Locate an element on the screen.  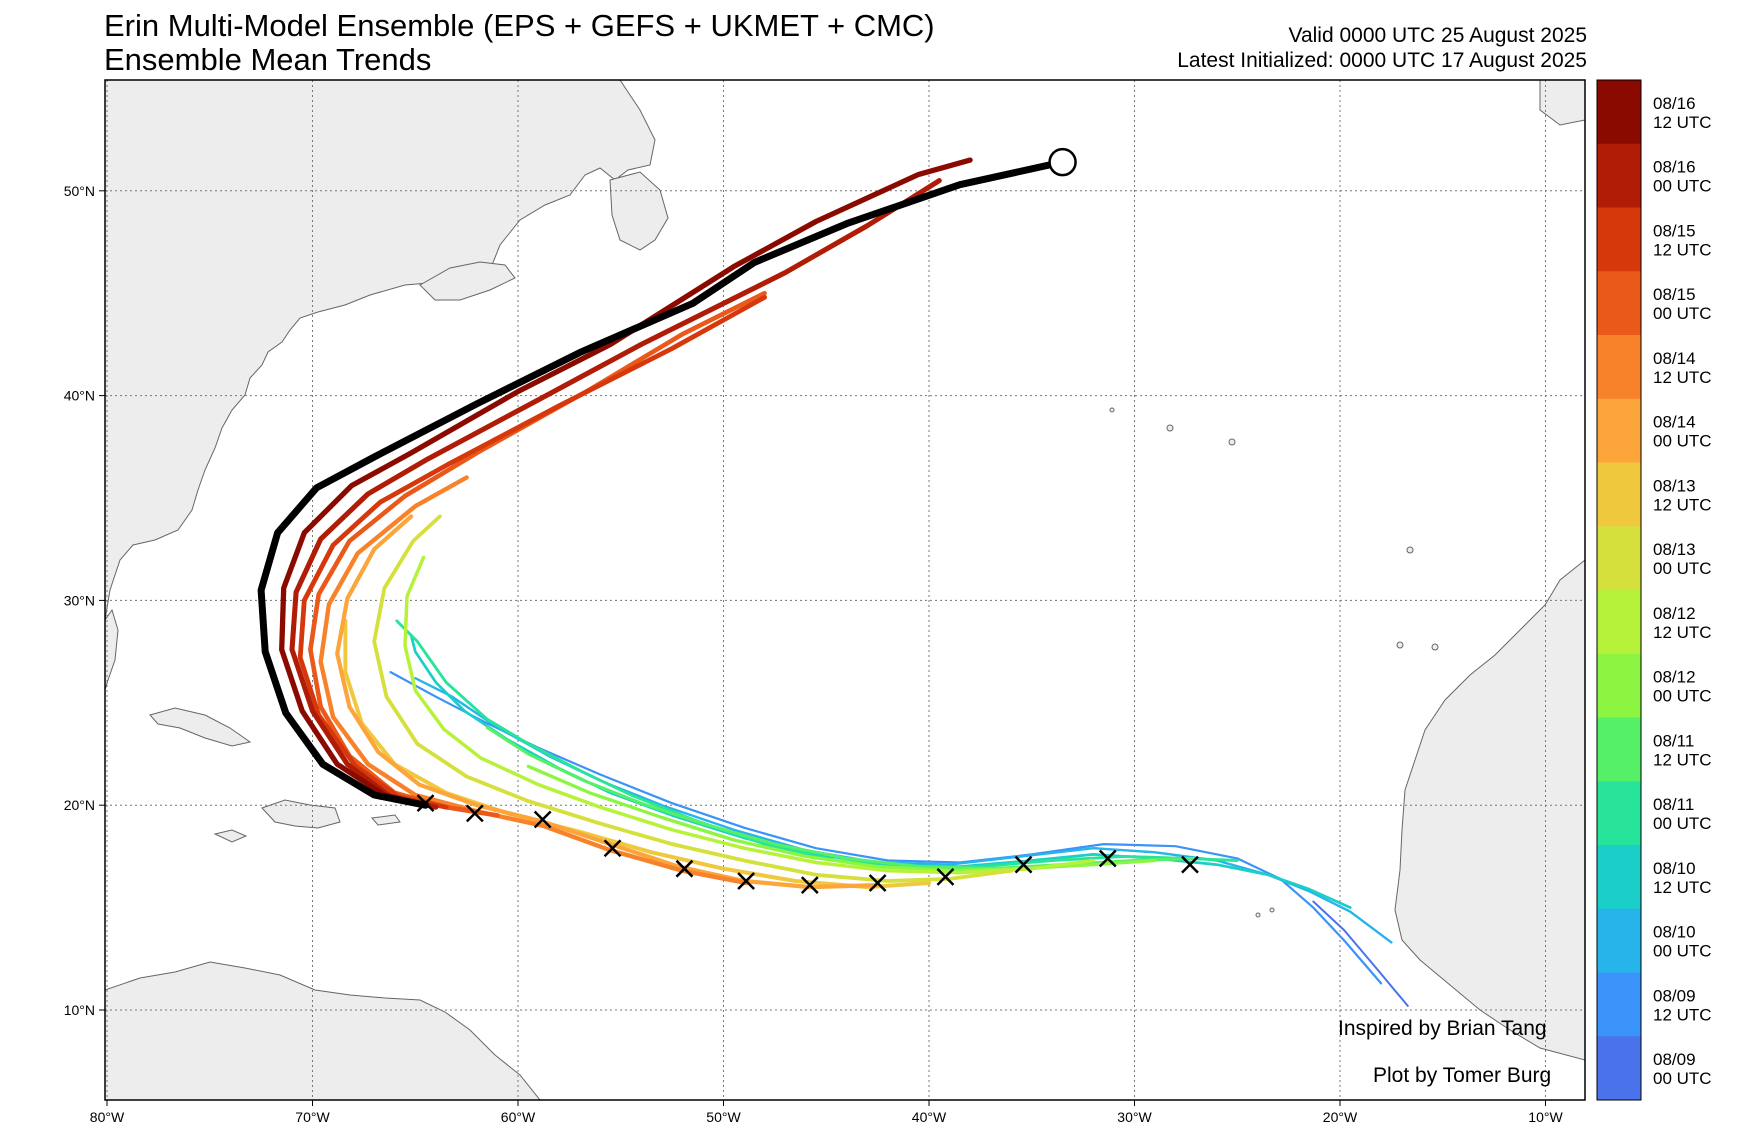
lon-tick-label: 30°W is located at coordinates (1134, 1117).